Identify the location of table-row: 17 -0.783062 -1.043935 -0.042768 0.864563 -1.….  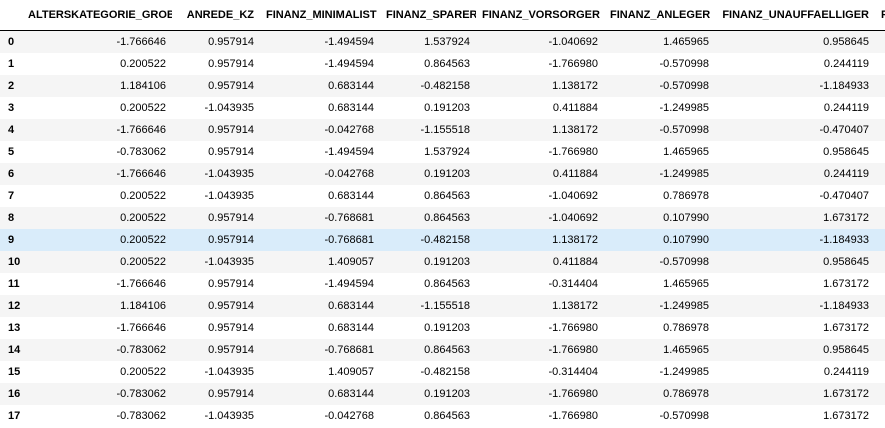
(442, 416).